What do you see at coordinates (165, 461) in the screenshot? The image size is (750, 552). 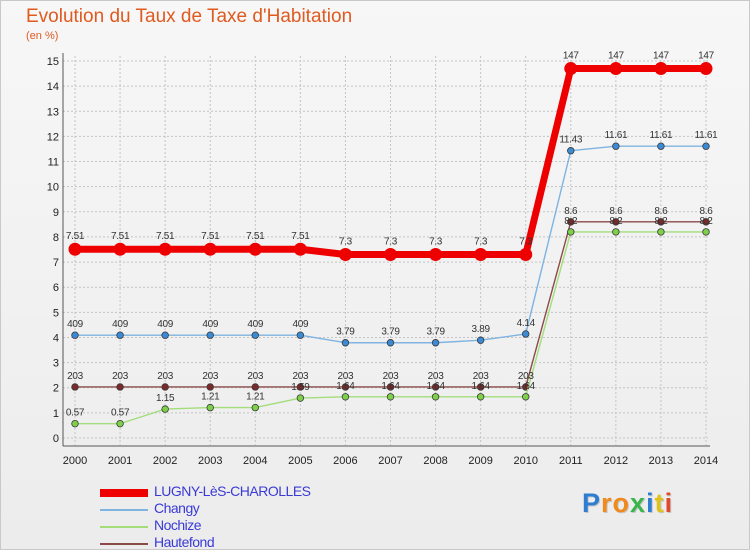 I see `x-tick-label: 2002` at bounding box center [165, 461].